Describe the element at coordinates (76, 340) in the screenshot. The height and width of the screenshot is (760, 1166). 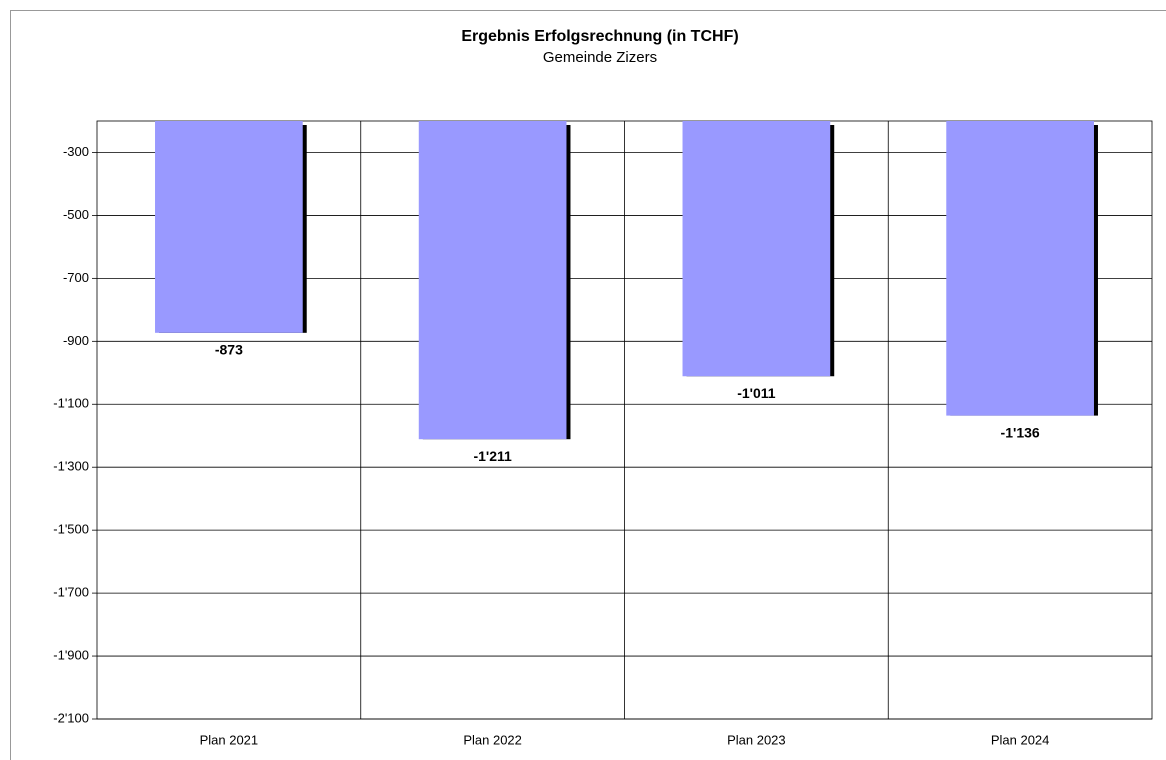
I see `y-tick-label: -900` at that location.